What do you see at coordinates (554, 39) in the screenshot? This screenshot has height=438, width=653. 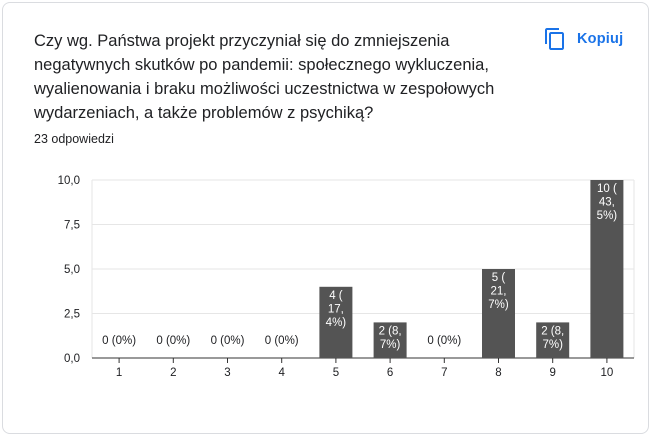 I see `copy-icon` at bounding box center [554, 39].